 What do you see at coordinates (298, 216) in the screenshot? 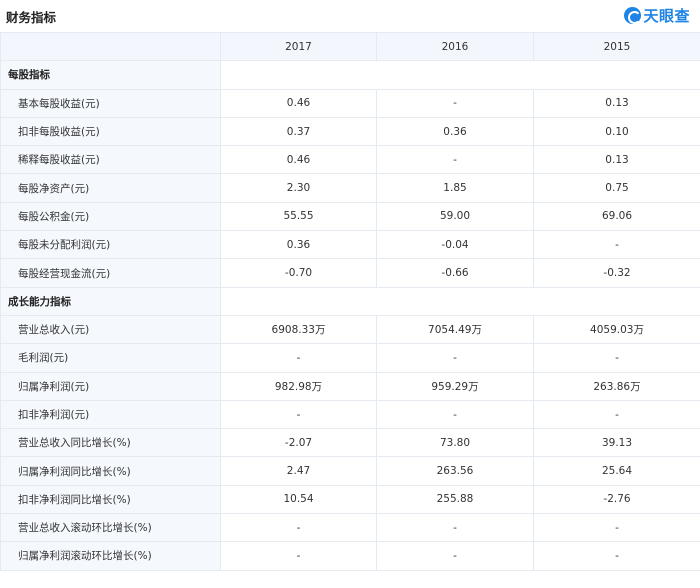
I see `value-cell: 55.55` at bounding box center [298, 216].